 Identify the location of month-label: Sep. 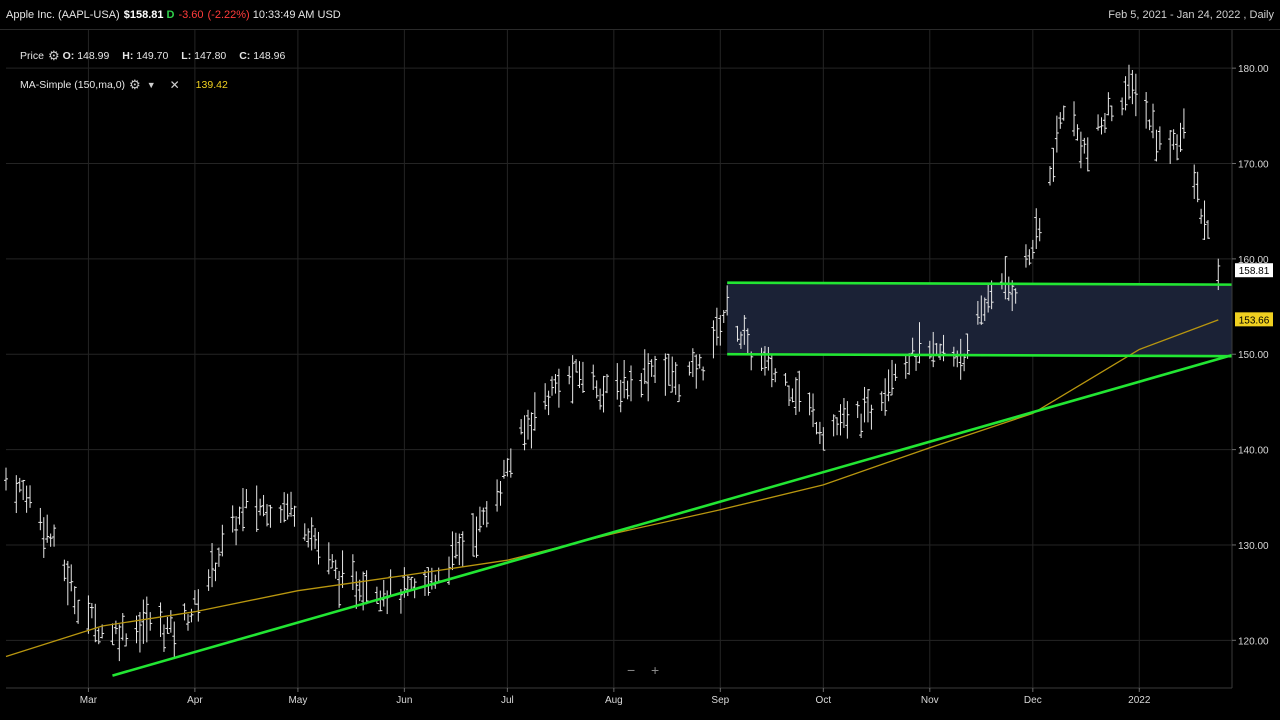
(720, 700).